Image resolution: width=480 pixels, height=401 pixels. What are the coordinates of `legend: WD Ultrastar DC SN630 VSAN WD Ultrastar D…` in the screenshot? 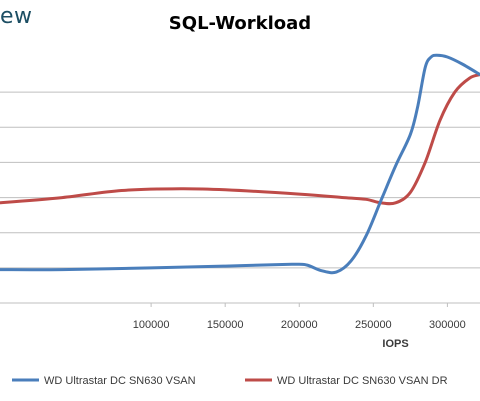 It's located at (230, 381).